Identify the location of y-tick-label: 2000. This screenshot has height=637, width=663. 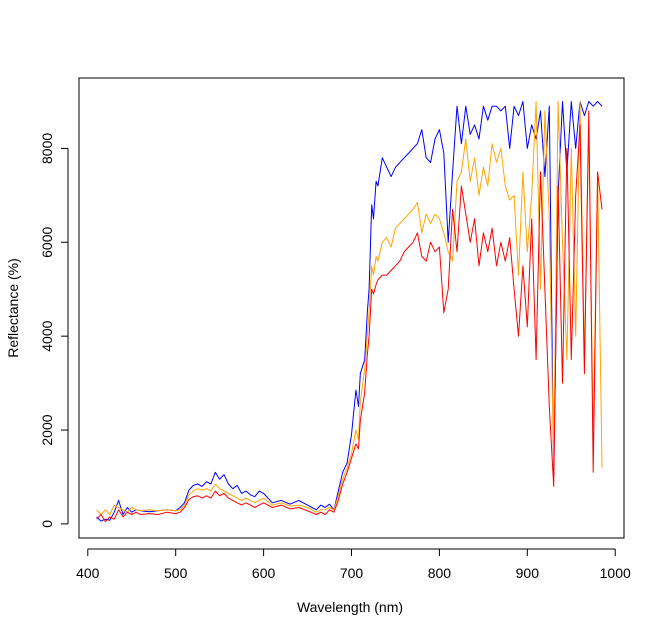
(47, 429).